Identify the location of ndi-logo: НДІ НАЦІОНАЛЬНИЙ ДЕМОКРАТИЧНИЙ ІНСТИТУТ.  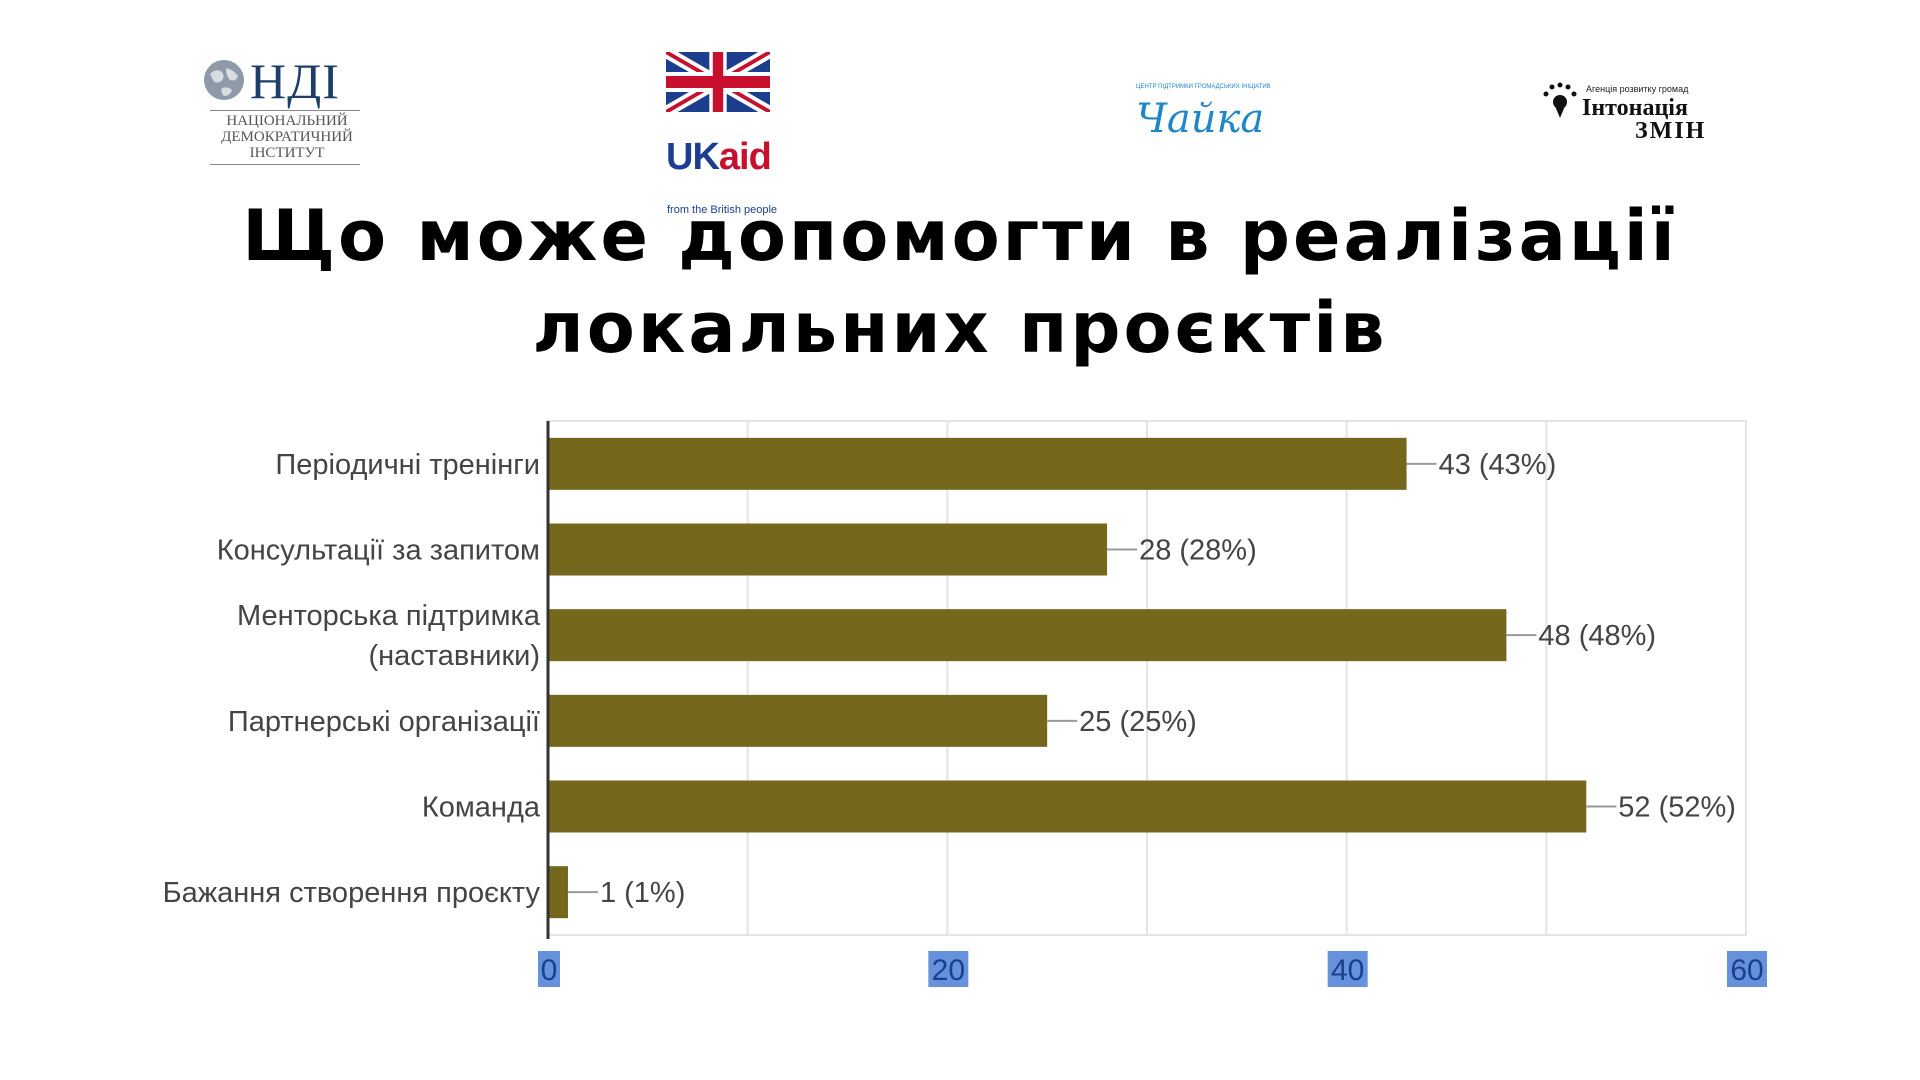
(280, 111).